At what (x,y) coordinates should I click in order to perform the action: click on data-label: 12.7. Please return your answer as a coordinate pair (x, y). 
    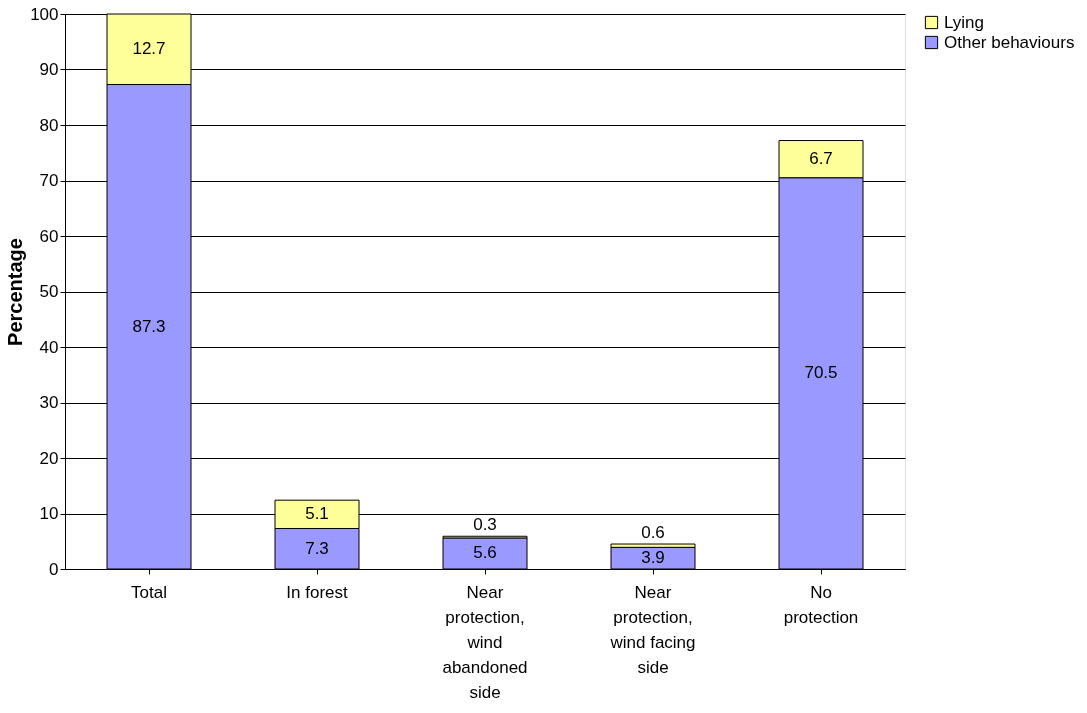
    Looking at the image, I should click on (149, 49).